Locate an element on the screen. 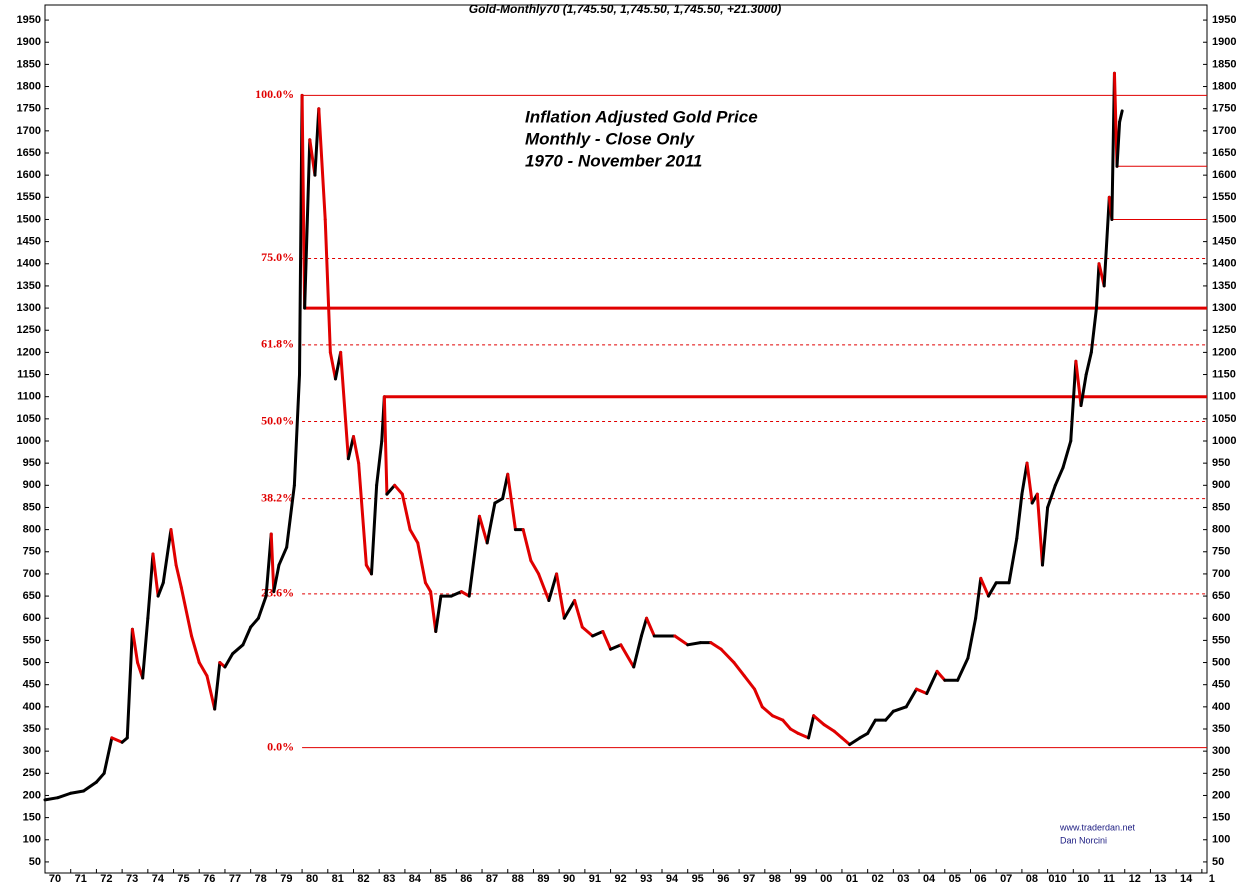 The height and width of the screenshot is (885, 1250). y-tick-label: 1000 is located at coordinates (1224, 441).